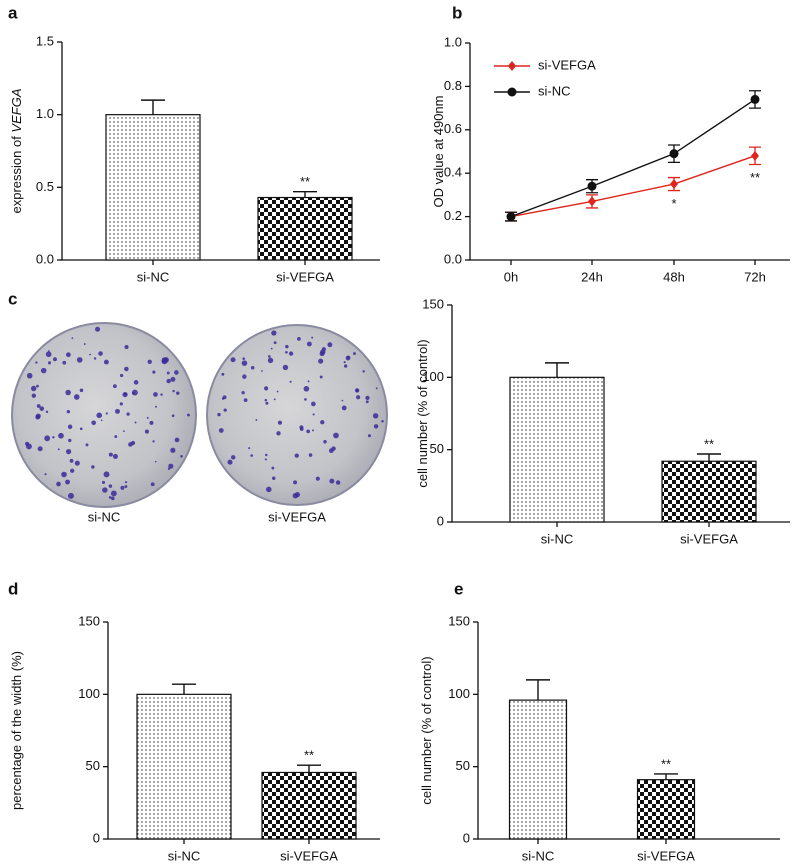  Describe the element at coordinates (433, 303) in the screenshot. I see `y-tick-label: 150` at that location.